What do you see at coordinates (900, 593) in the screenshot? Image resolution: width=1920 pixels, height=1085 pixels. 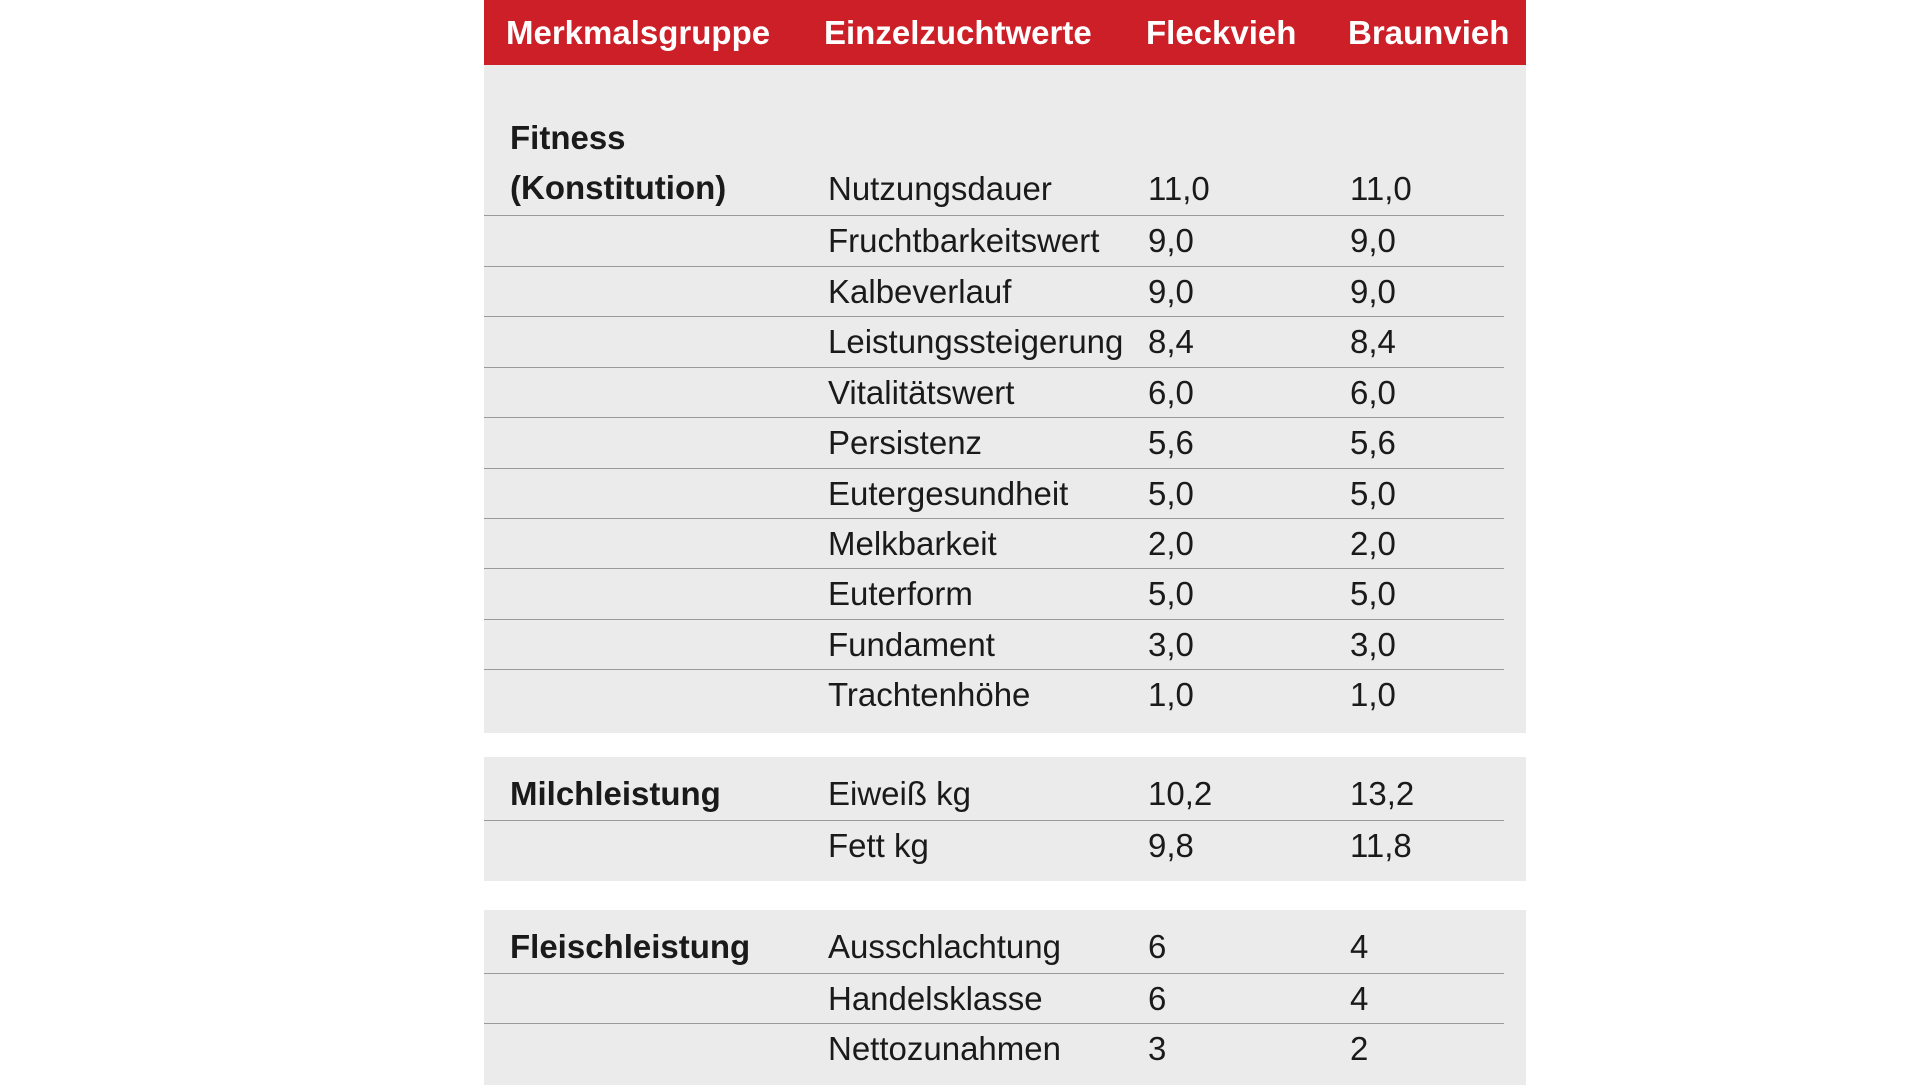 I see `trait-name: Euterform` at bounding box center [900, 593].